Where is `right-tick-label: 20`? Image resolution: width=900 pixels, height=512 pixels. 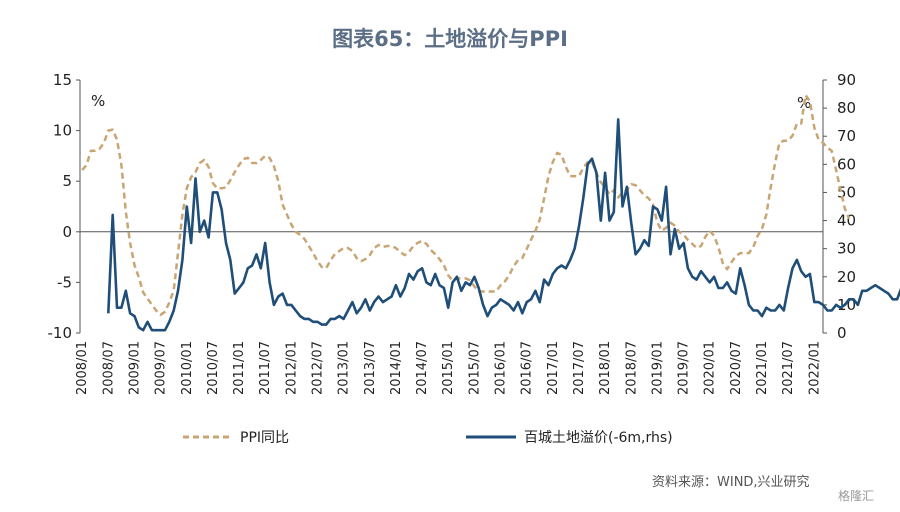
right-tick-label: 20 is located at coordinates (846, 277).